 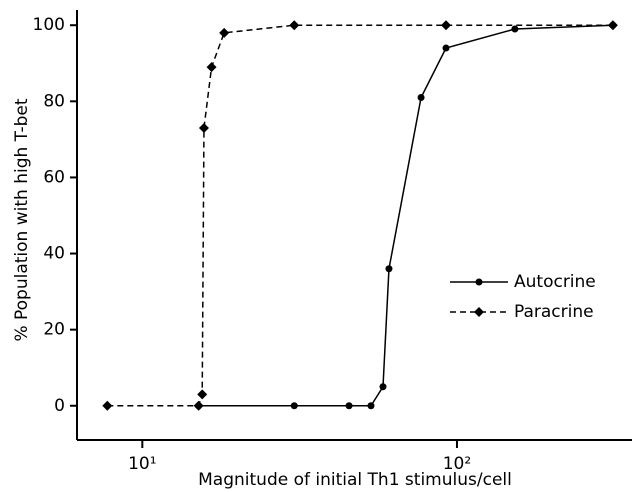 I want to click on y-tick-label: 80, so click(x=54, y=101).